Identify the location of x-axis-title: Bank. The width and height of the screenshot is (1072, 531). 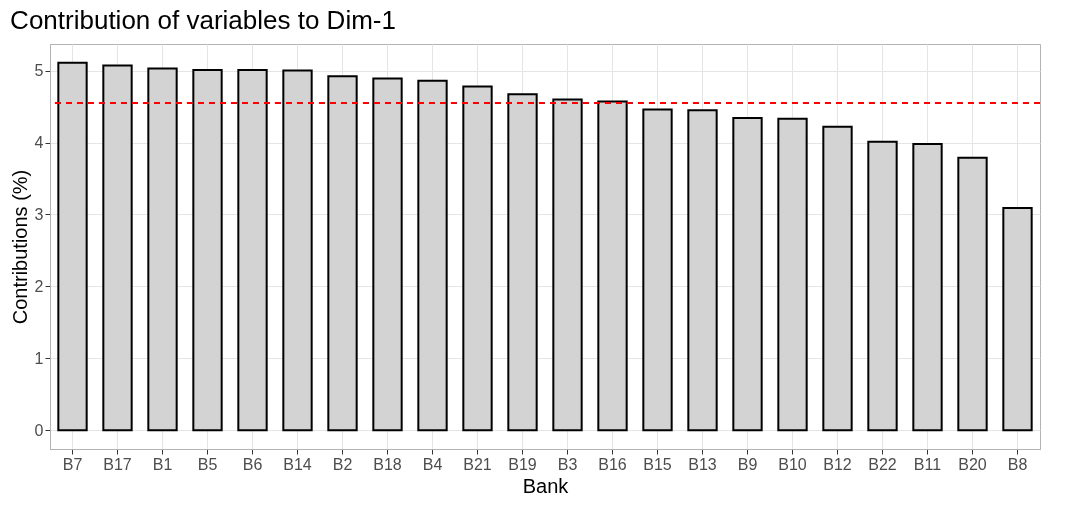
(546, 485).